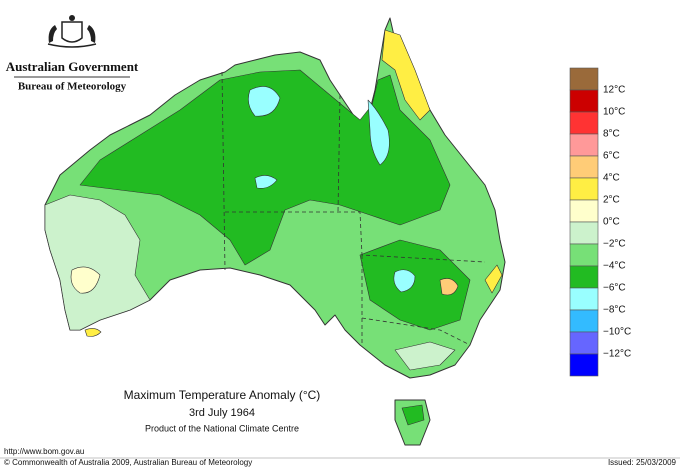 The image size is (680, 467). What do you see at coordinates (611, 178) in the screenshot?
I see `legend-label: 4°C` at bounding box center [611, 178].